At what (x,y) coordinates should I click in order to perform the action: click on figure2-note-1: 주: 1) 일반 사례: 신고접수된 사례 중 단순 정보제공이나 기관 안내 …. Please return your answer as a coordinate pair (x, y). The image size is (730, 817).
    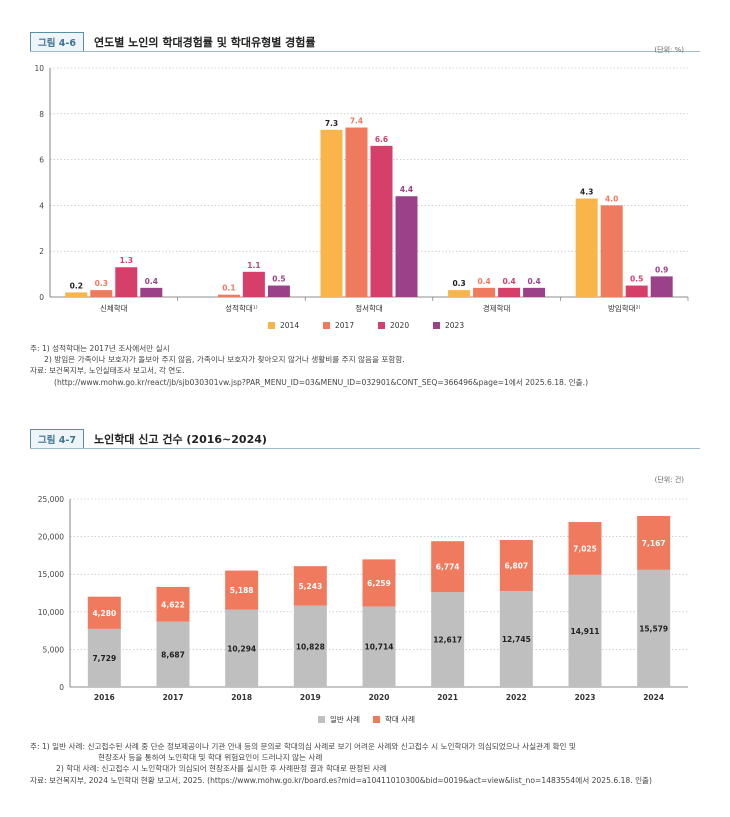
    Looking at the image, I should click on (303, 746).